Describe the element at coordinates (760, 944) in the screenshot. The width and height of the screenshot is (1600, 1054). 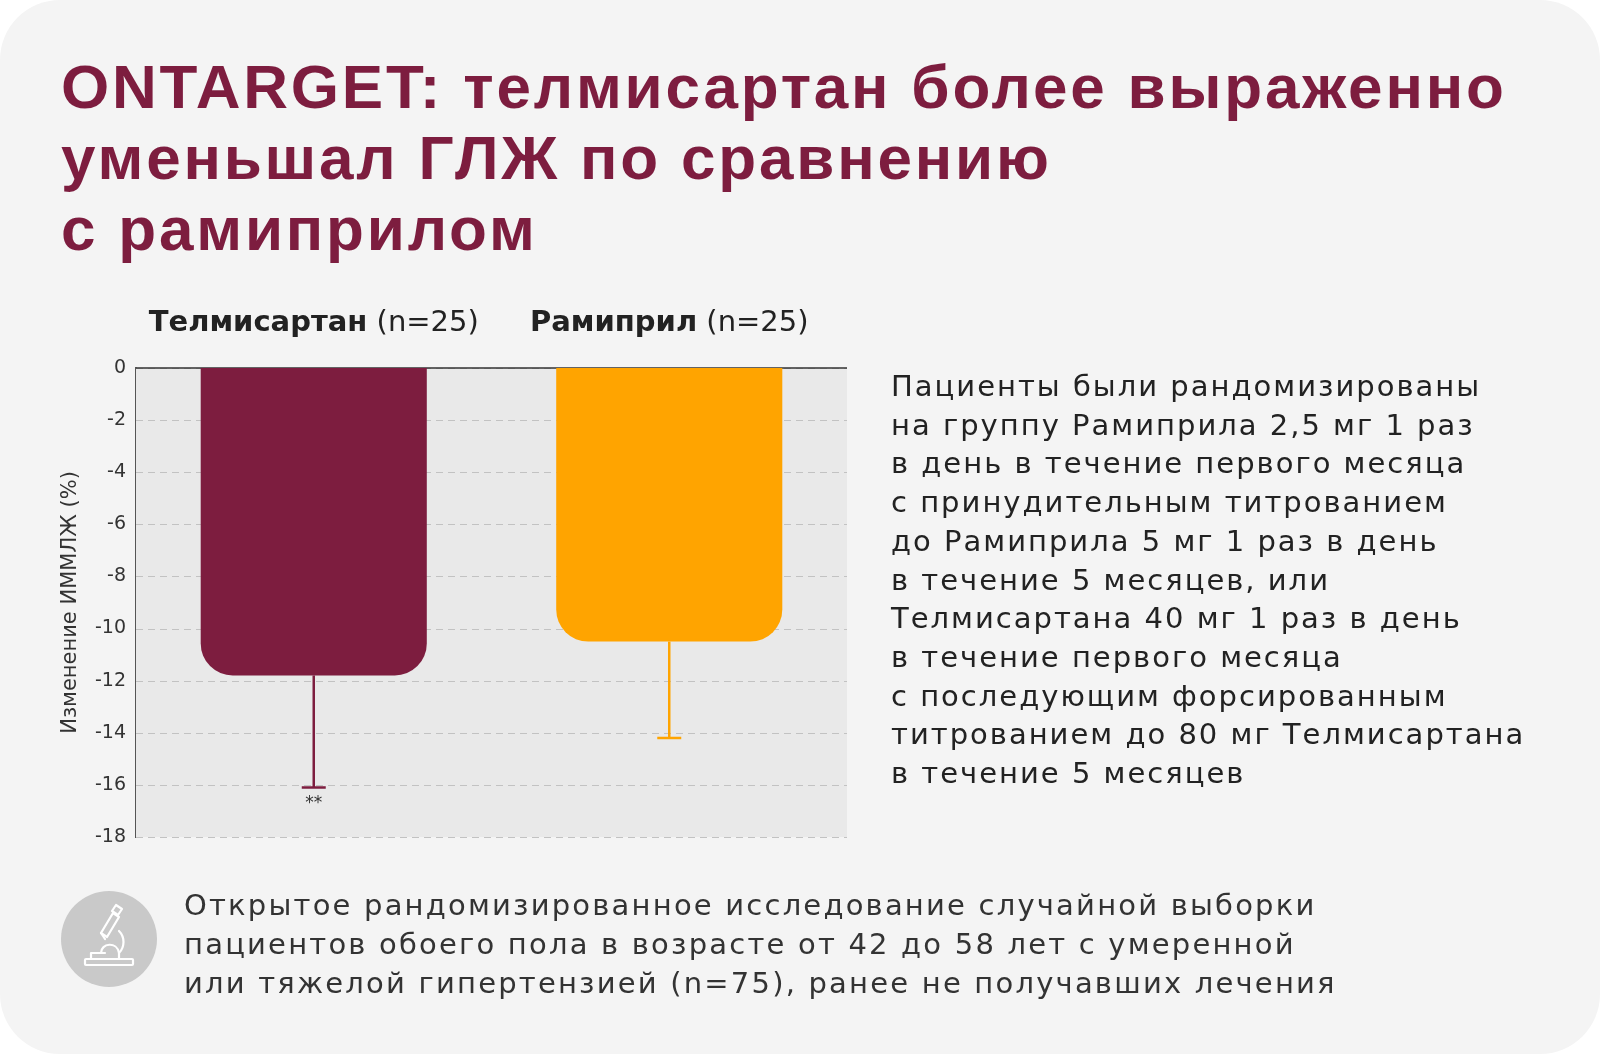
I see `text: Открытое рандомизированное исследование случайной выборки пациентов обоего пола в возрасте от 42 до 58 лет с умеренной или тяжелой гипертензией (n=75), ранее не получавших лечения` at that location.